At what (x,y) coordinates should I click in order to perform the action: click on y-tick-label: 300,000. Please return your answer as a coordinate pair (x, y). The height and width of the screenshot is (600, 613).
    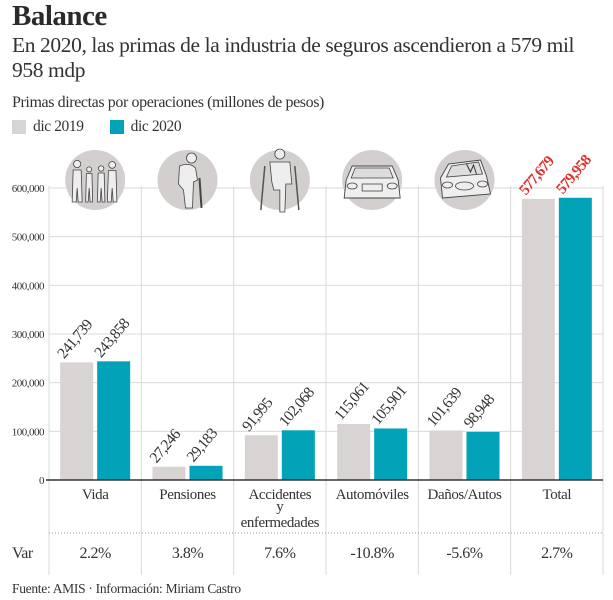
    Looking at the image, I should click on (28, 335).